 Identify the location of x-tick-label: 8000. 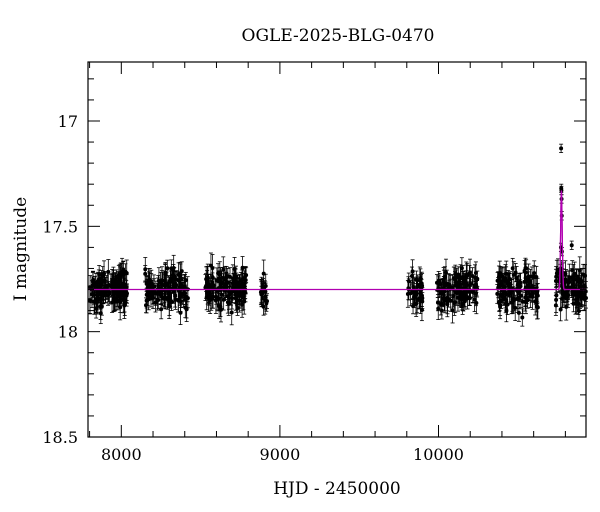
(121, 454).